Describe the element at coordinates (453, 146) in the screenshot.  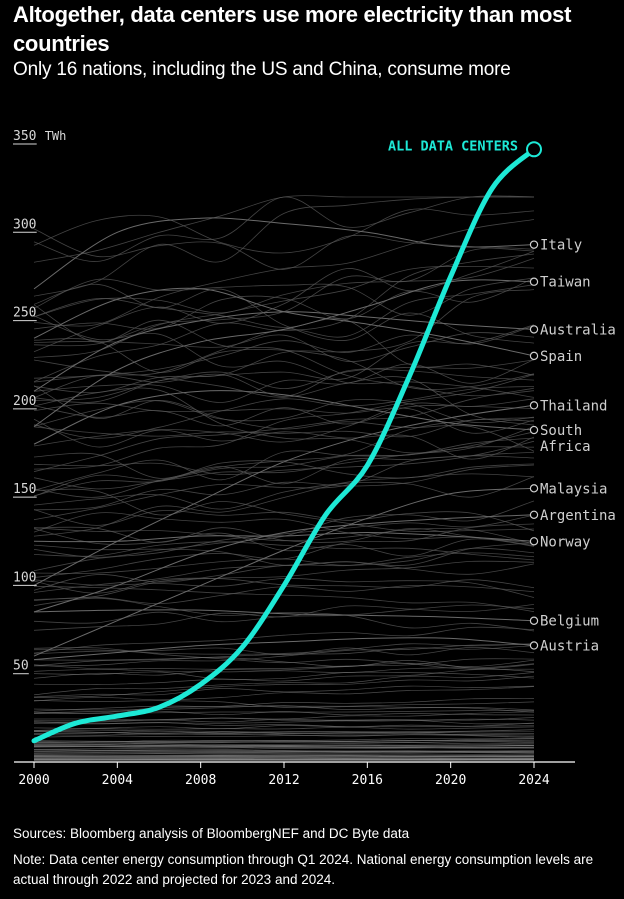
I see `data-centers-label: ALL DATA CENTERS` at that location.